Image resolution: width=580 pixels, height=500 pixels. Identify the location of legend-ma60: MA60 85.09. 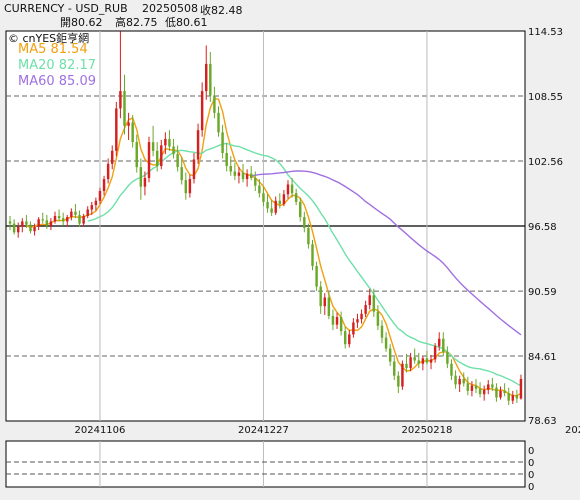
(57, 81).